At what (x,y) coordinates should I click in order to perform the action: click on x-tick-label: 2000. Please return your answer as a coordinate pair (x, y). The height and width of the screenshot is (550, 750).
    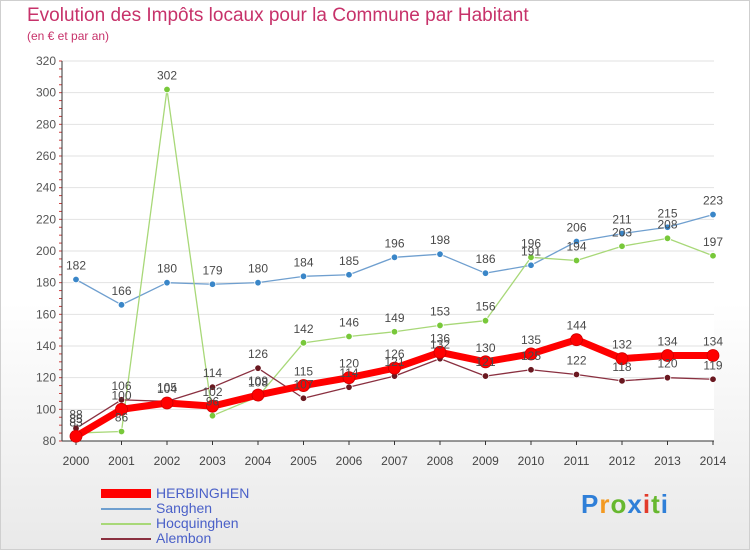
    Looking at the image, I should click on (76, 461).